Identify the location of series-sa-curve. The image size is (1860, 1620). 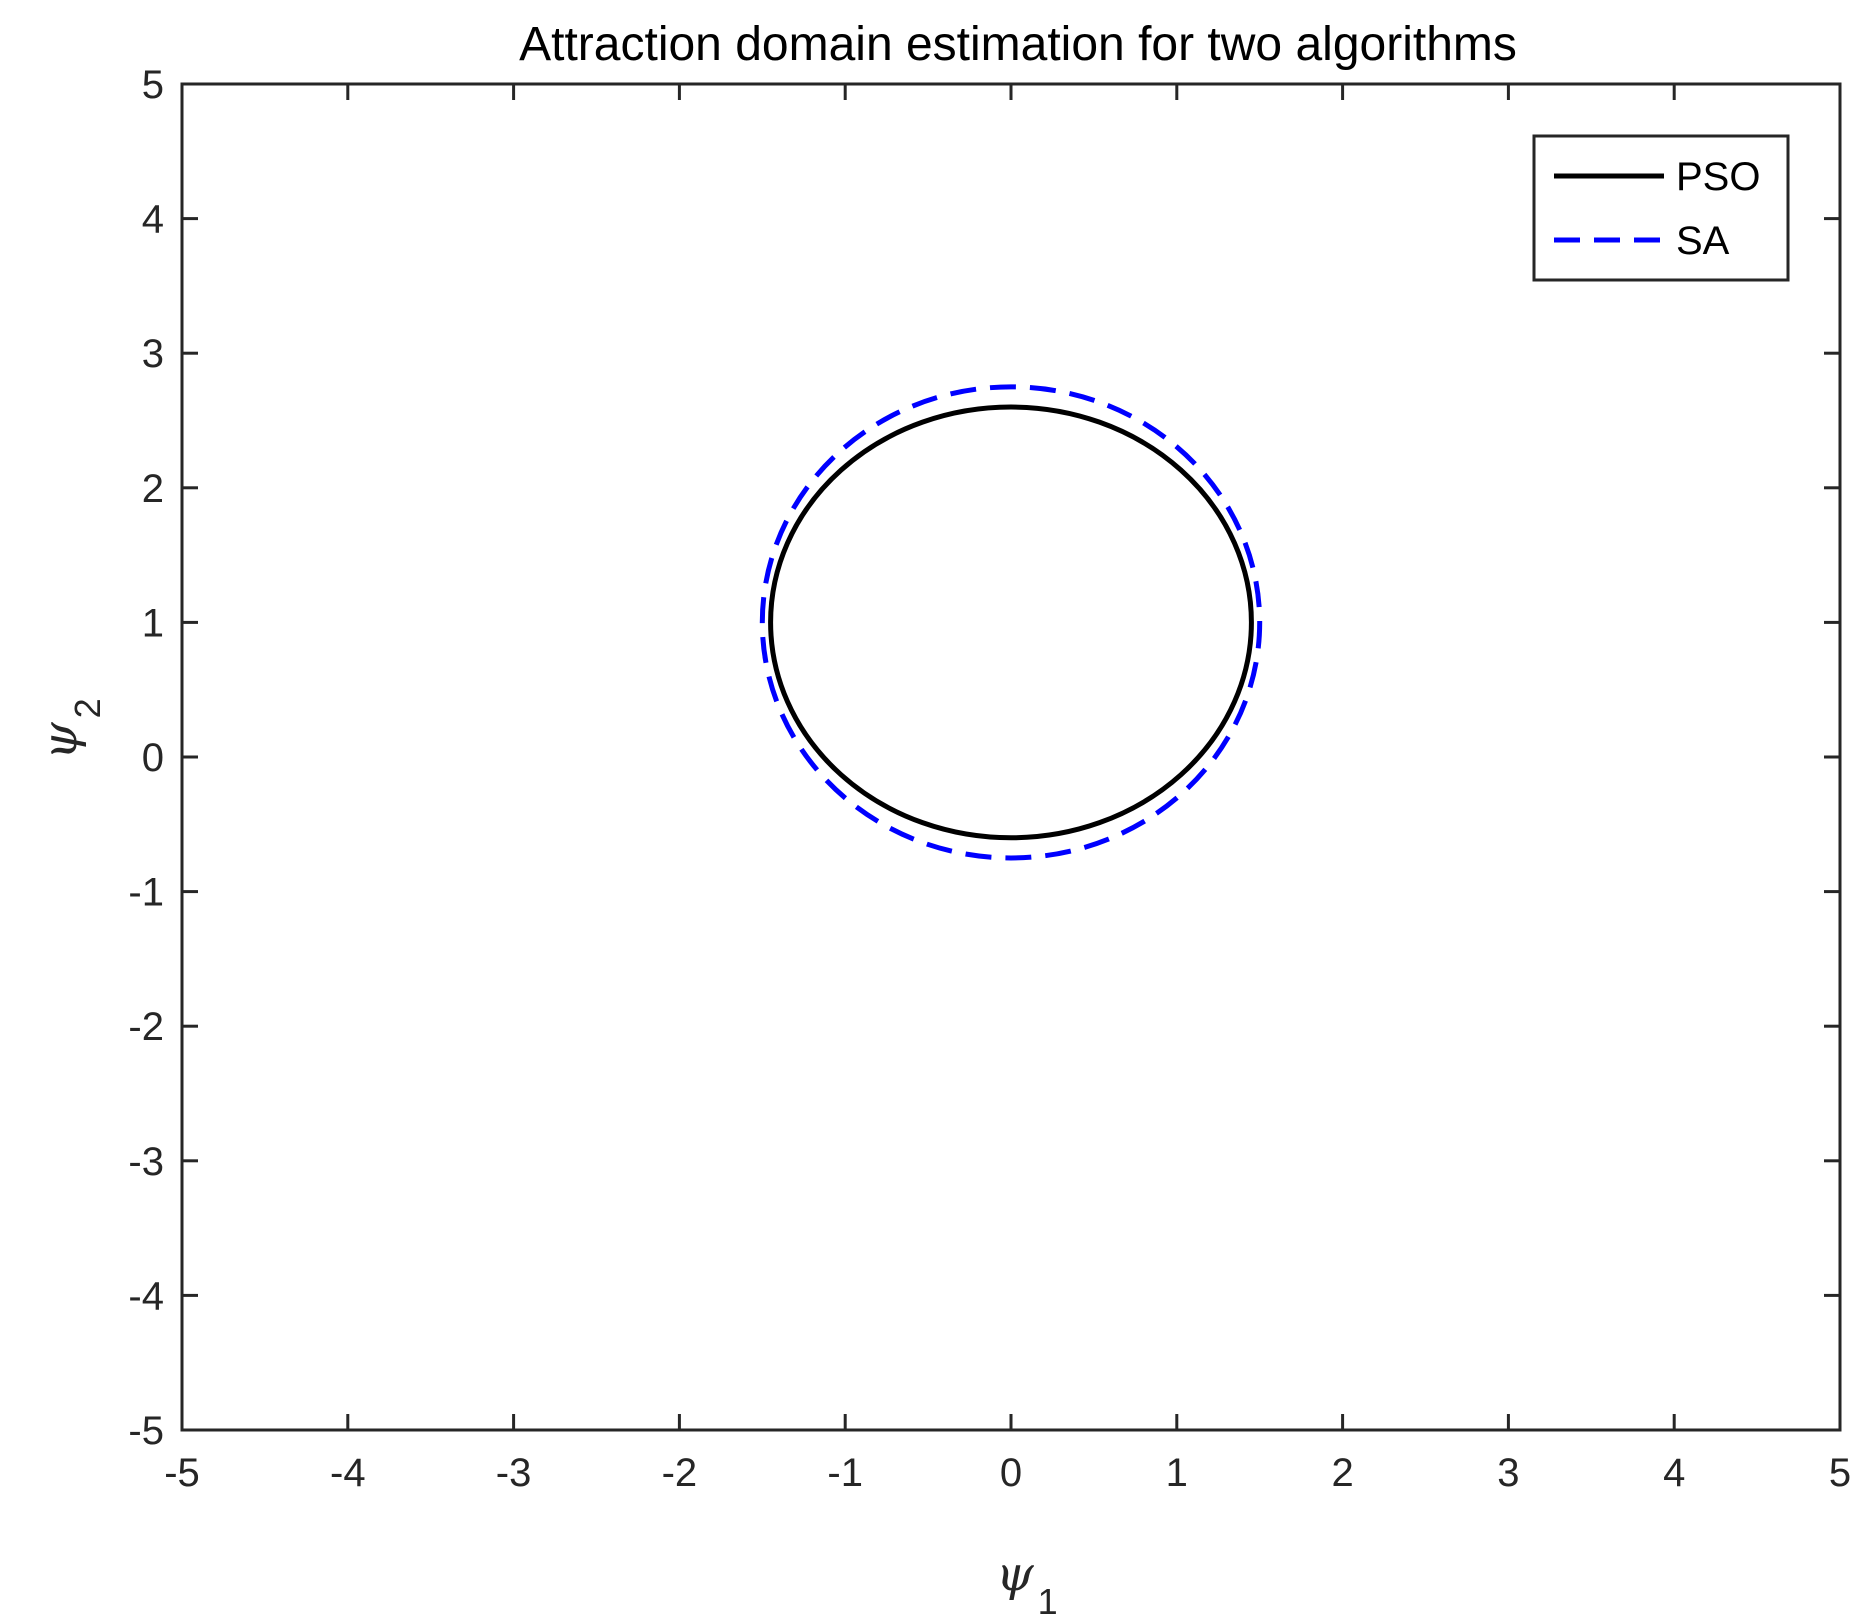
(1011, 622).